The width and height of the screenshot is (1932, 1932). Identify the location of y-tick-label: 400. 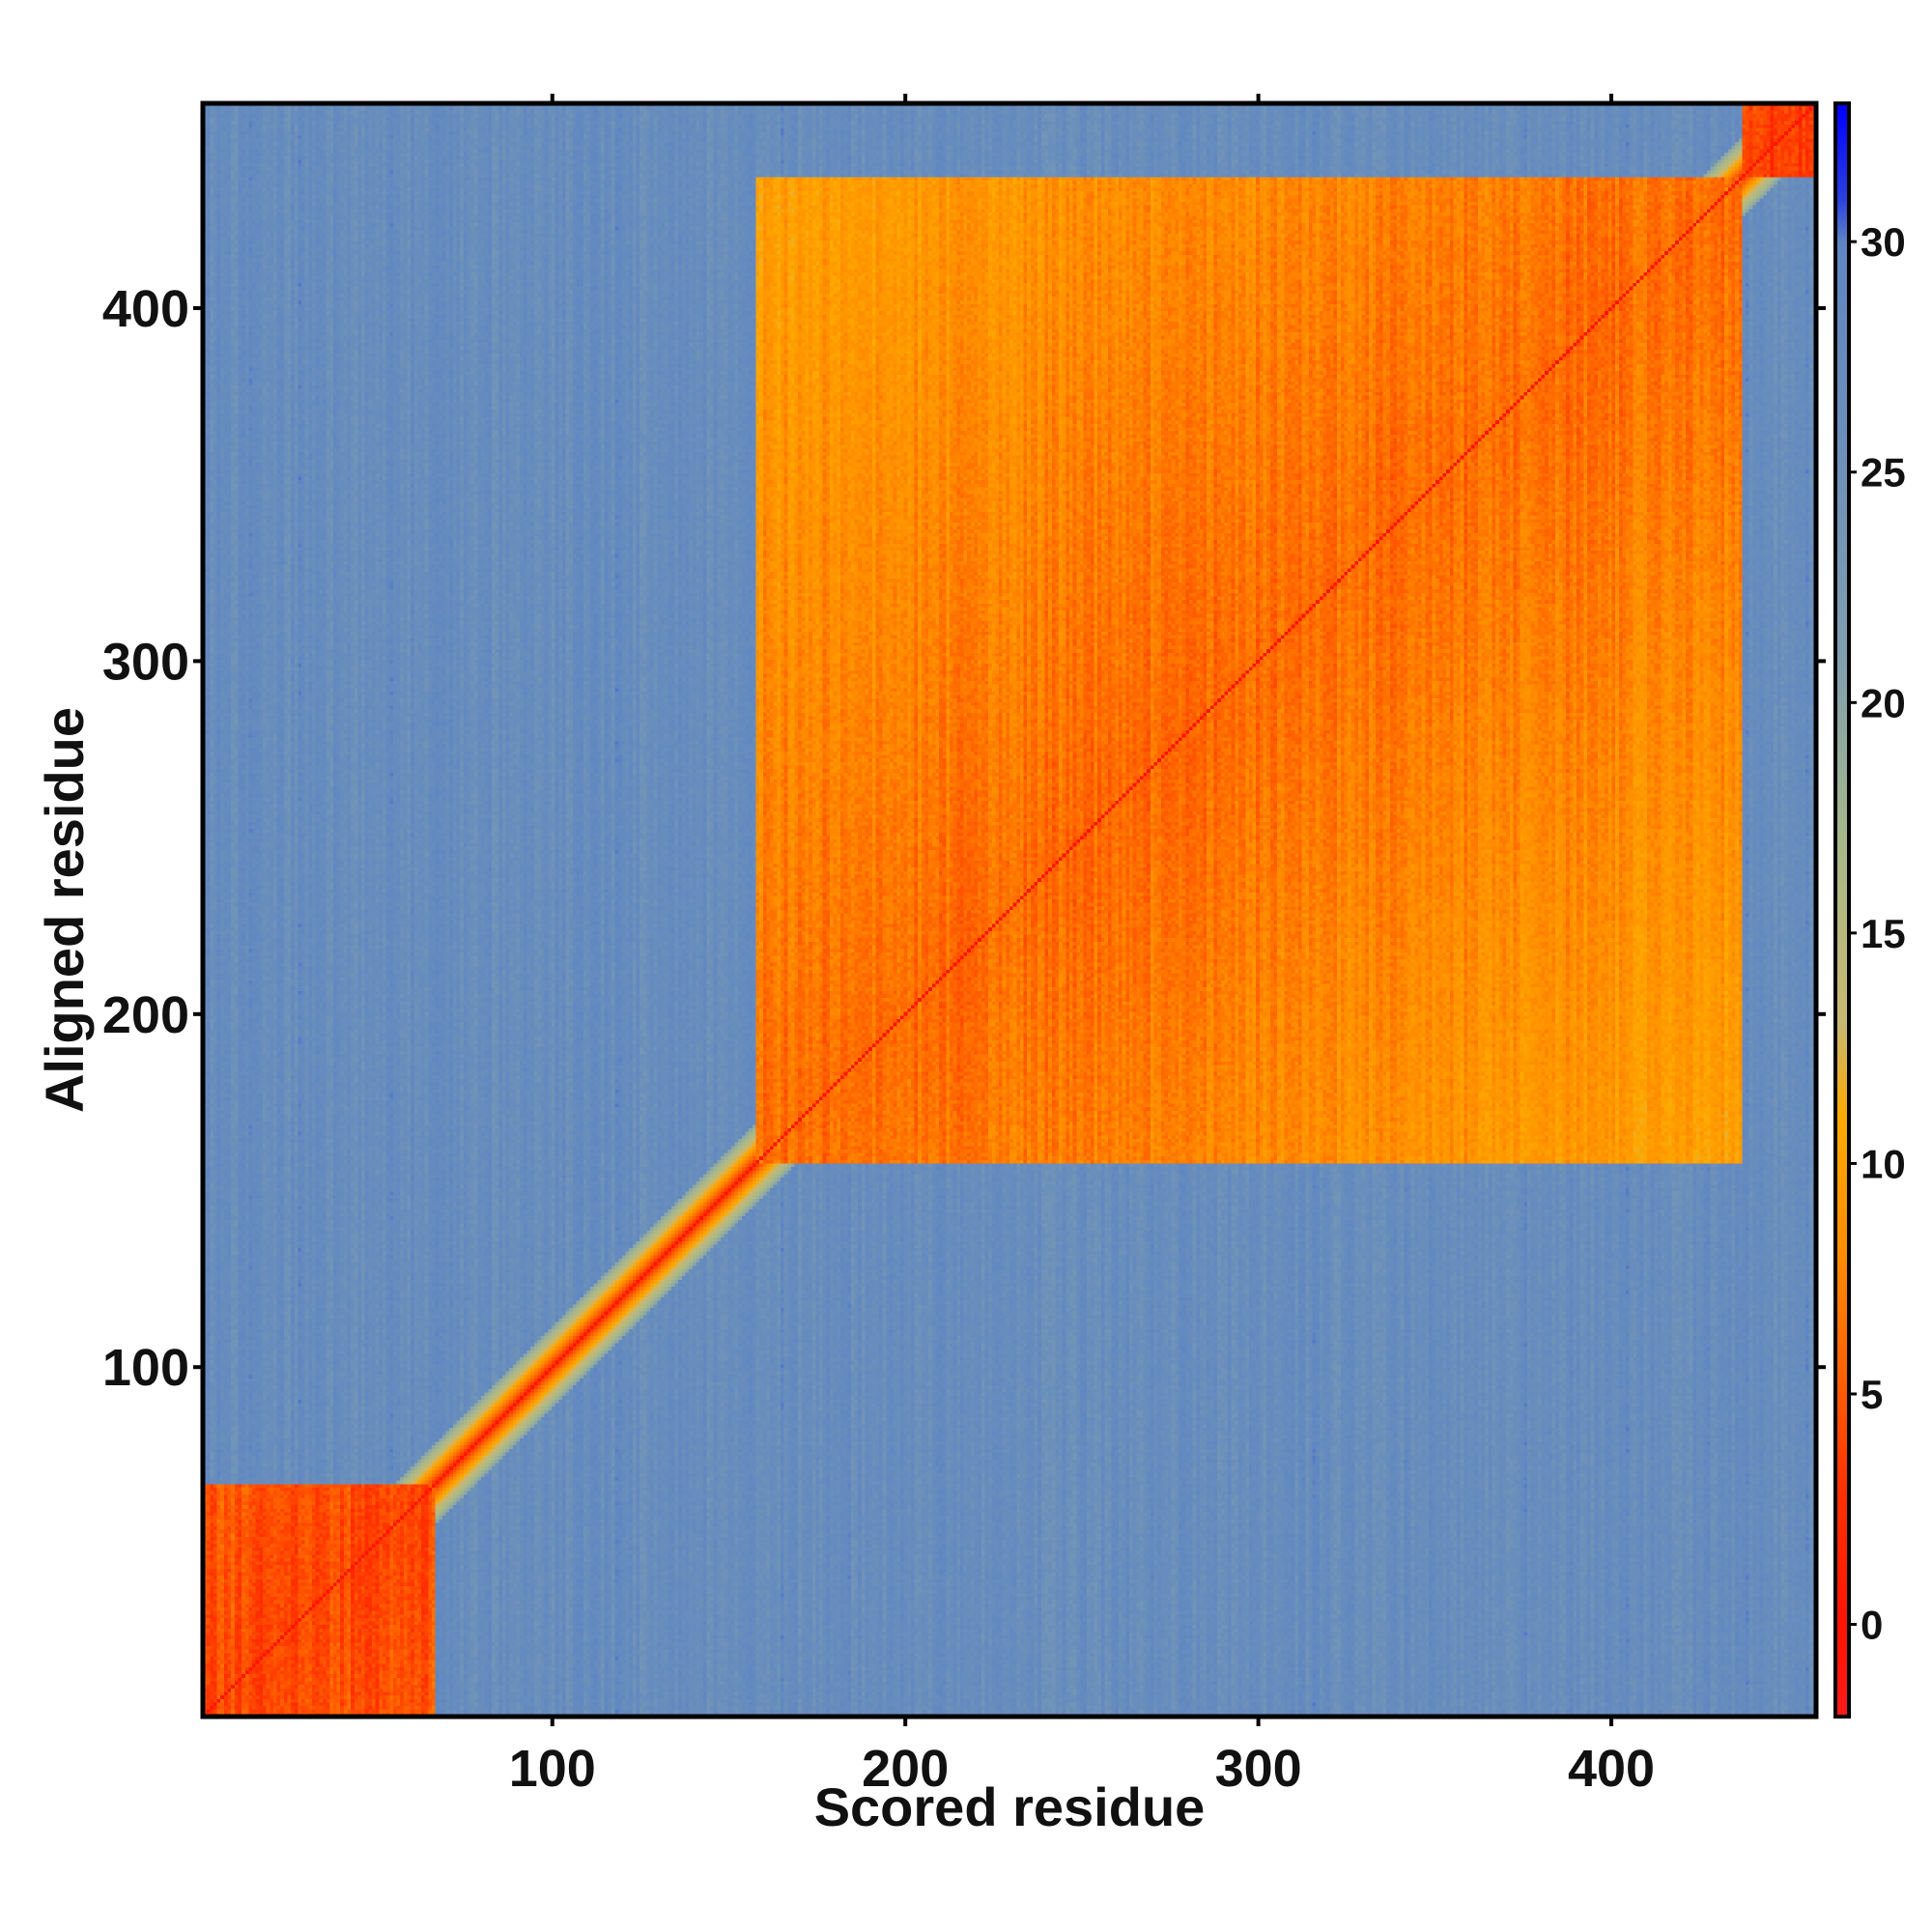
(145, 309).